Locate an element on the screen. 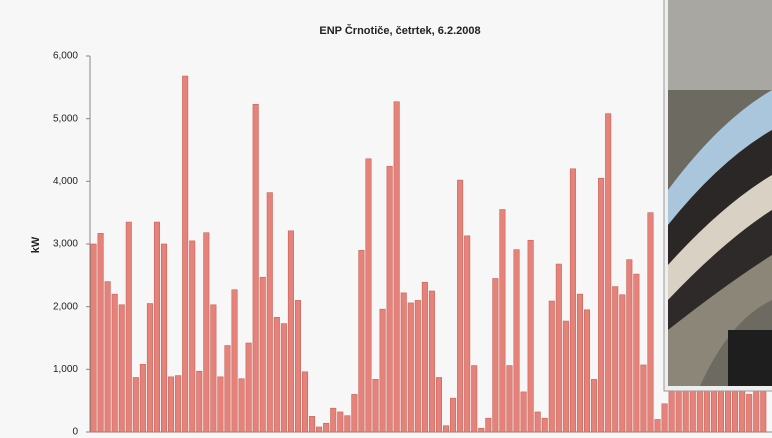 The height and width of the screenshot is (438, 772). y-tick-label: 2,000 is located at coordinates (65, 306).